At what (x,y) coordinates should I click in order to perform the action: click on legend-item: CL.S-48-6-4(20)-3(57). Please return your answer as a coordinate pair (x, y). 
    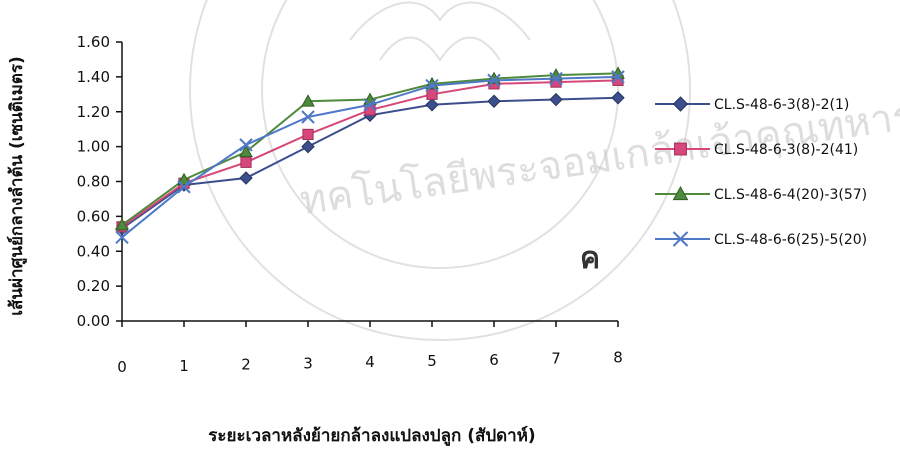
    Looking at the image, I should click on (761, 194).